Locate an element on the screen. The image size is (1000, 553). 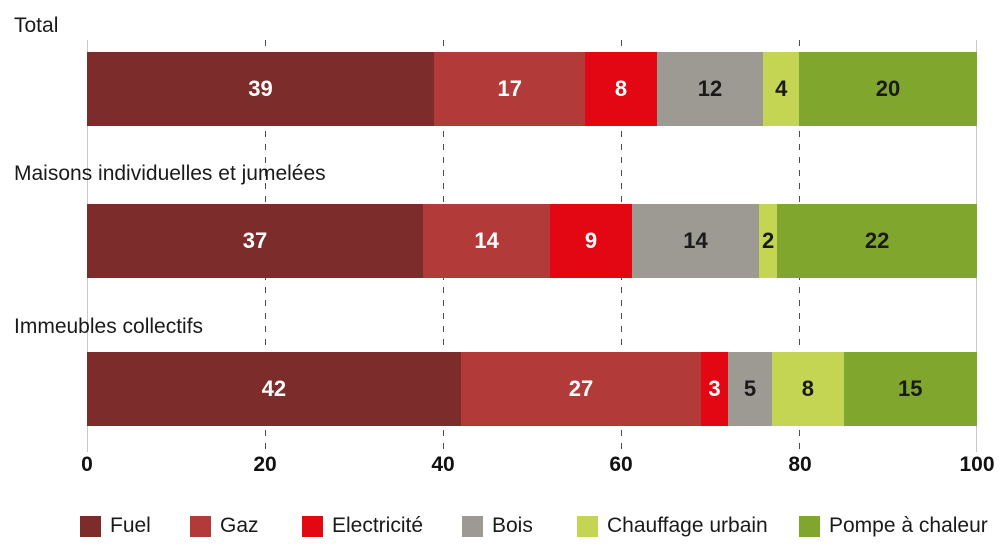
x-axis-tick-label-20: 20 is located at coordinates (265, 464).